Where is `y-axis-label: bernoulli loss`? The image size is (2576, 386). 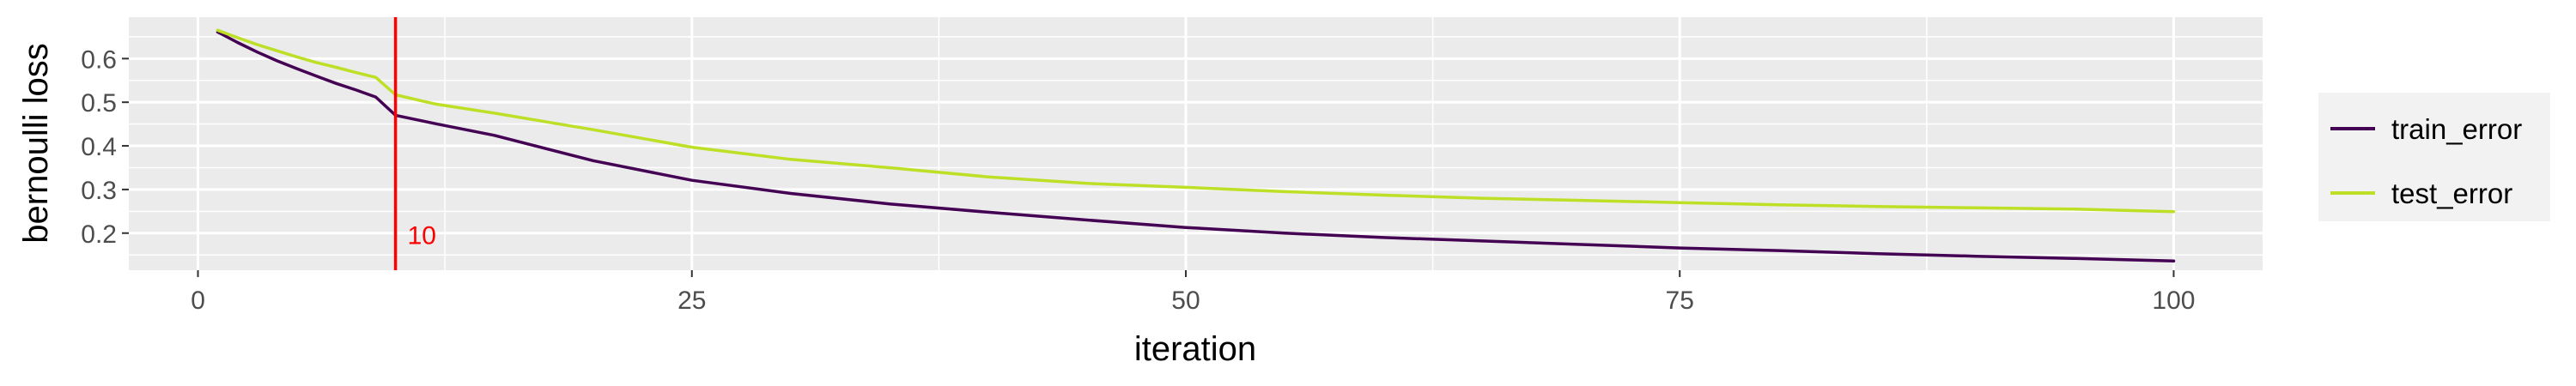 y-axis-label: bernoulli loss is located at coordinates (36, 143).